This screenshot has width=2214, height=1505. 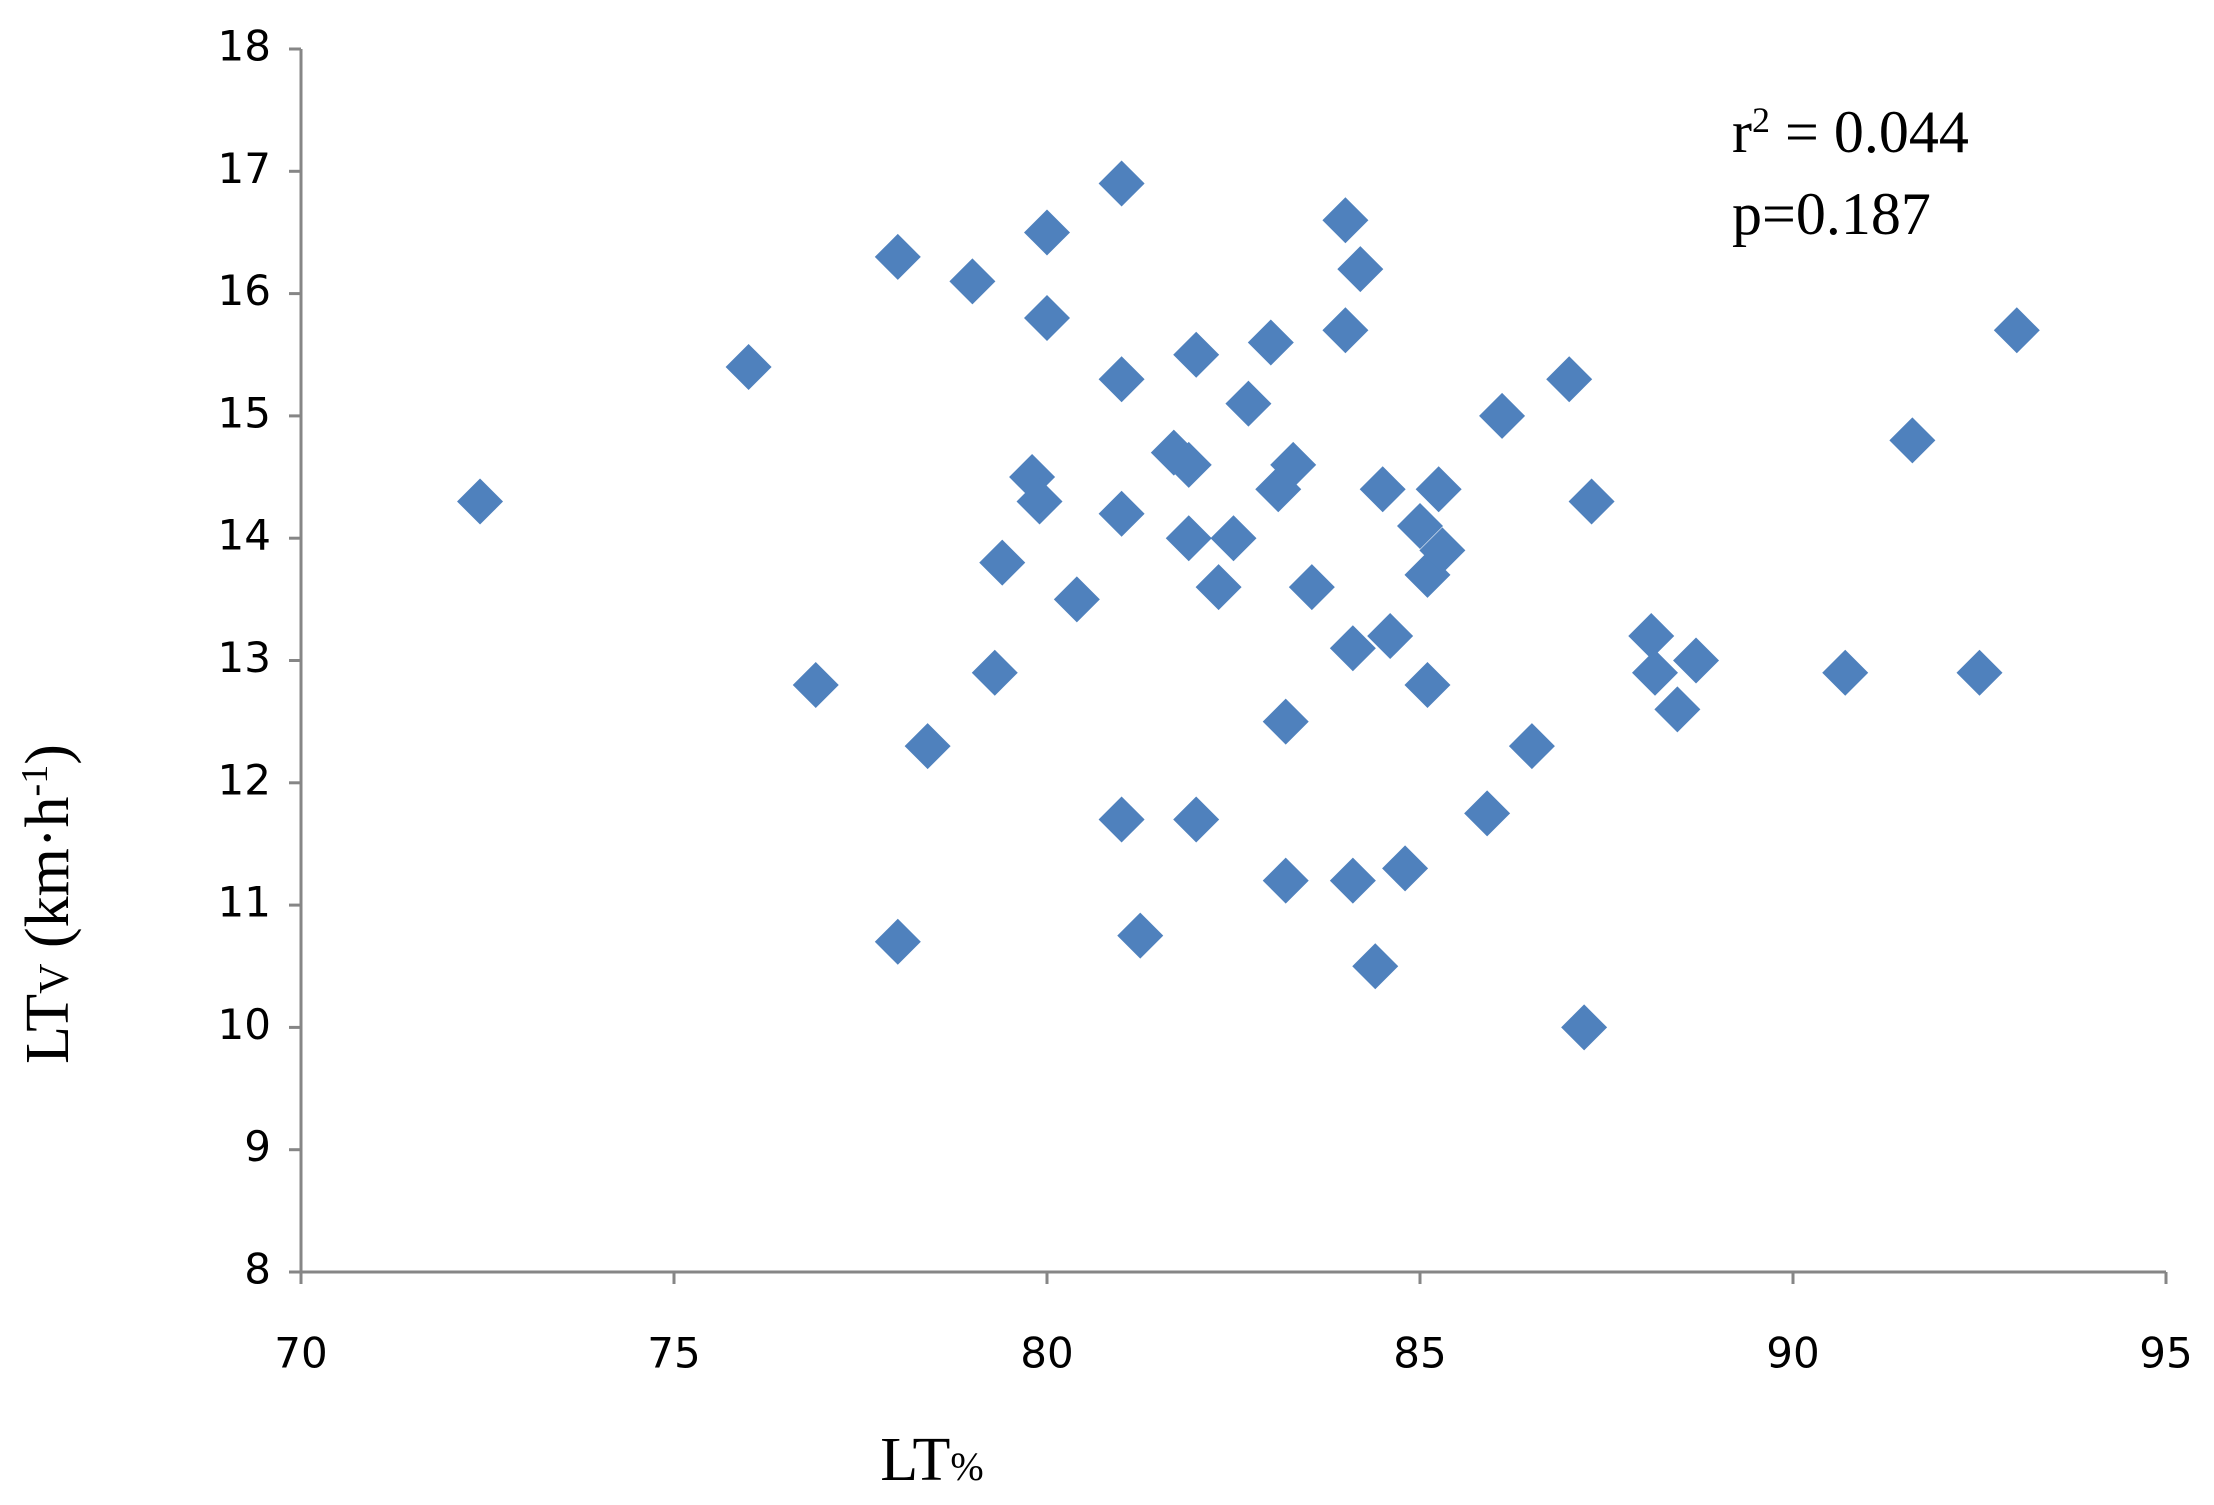 I want to click on y-axis-label: LTV (km·h-1), so click(x=48, y=904).